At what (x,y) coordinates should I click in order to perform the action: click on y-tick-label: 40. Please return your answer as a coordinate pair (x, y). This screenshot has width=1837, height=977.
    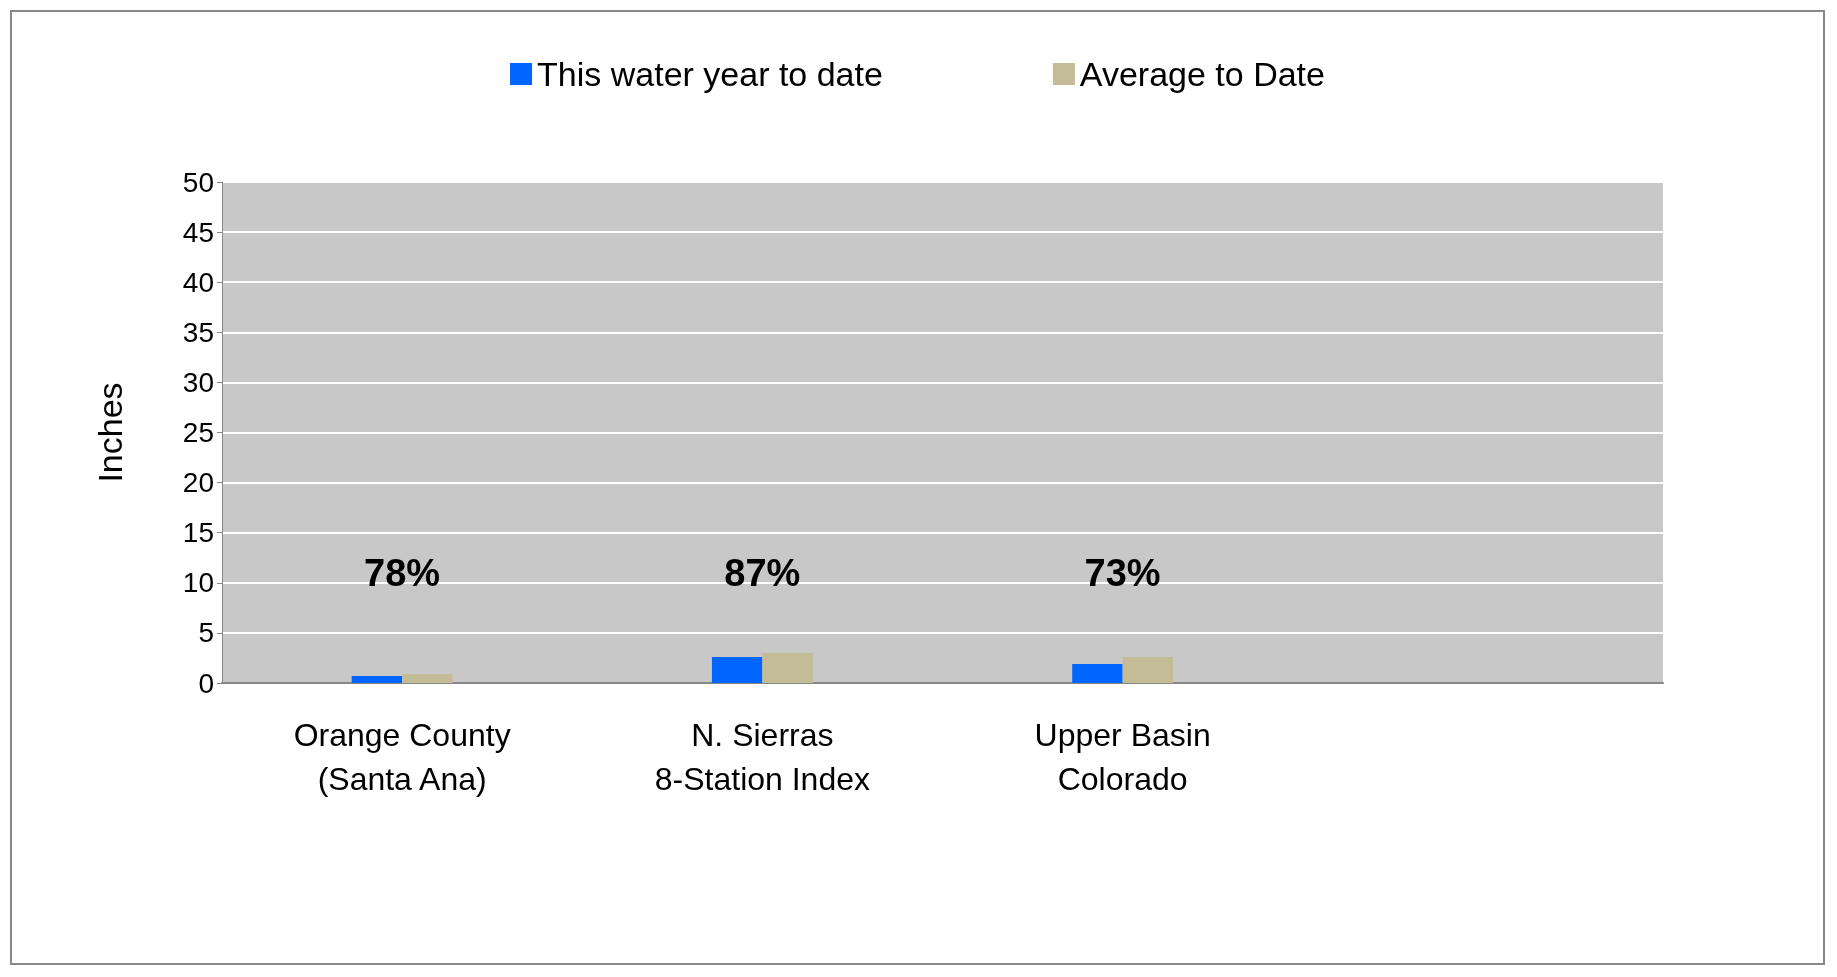
    Looking at the image, I should click on (198, 282).